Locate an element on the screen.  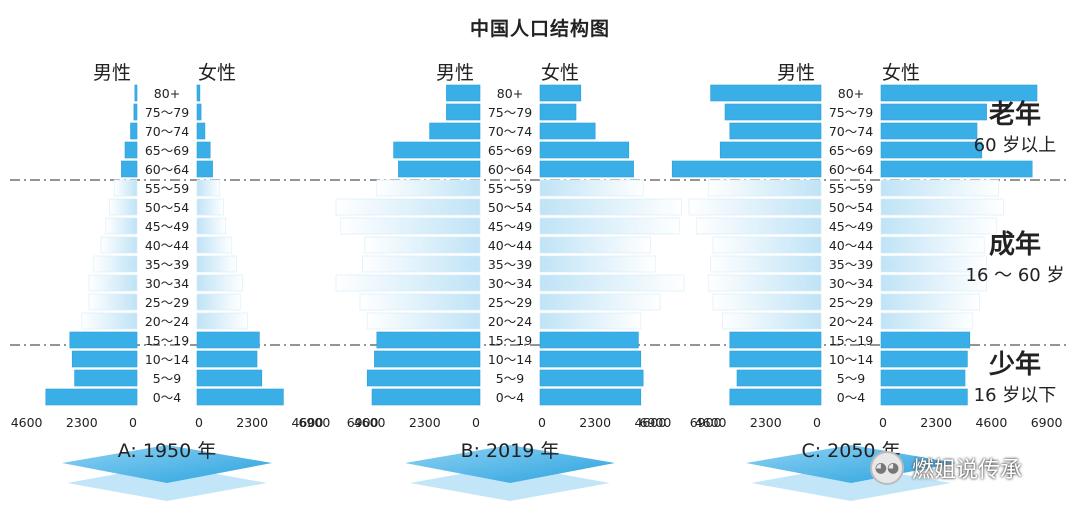
tick-male-4600: 4600 is located at coordinates (27, 422).